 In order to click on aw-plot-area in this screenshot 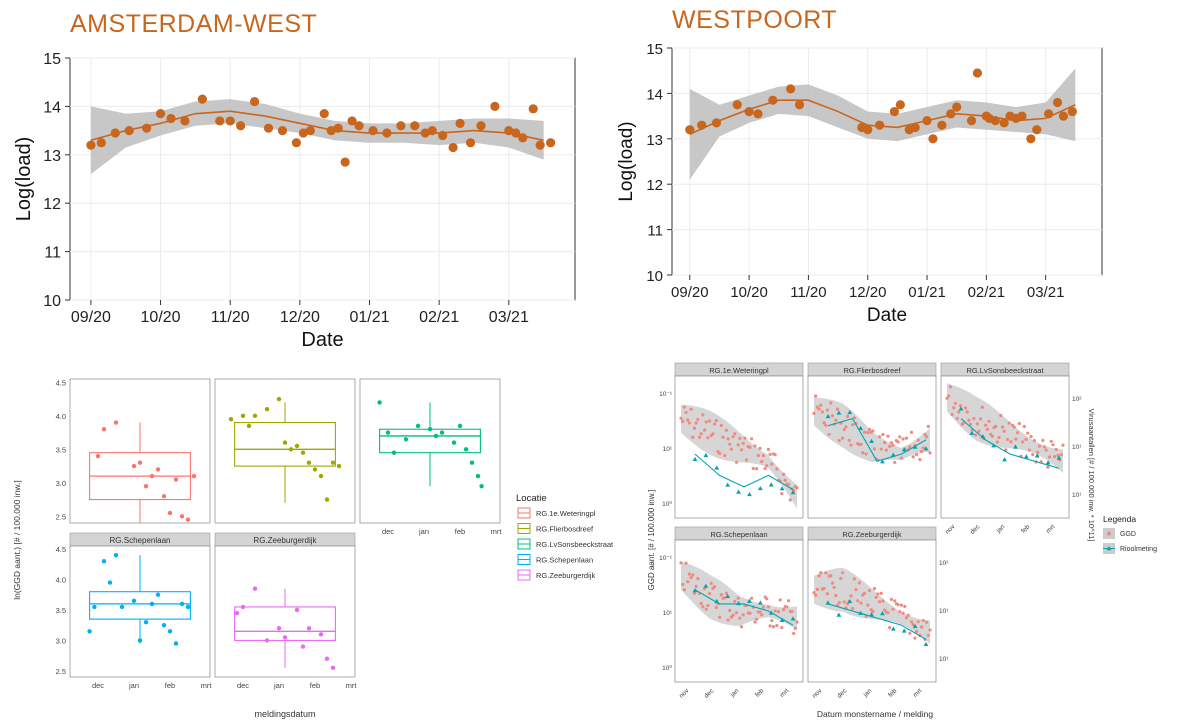, I will do `click(322, 179)`.